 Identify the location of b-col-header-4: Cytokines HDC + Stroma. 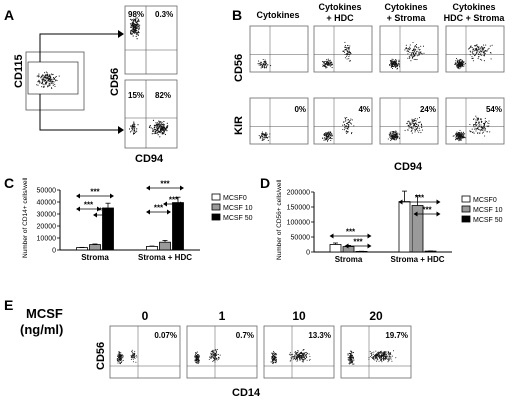
(475, 12).